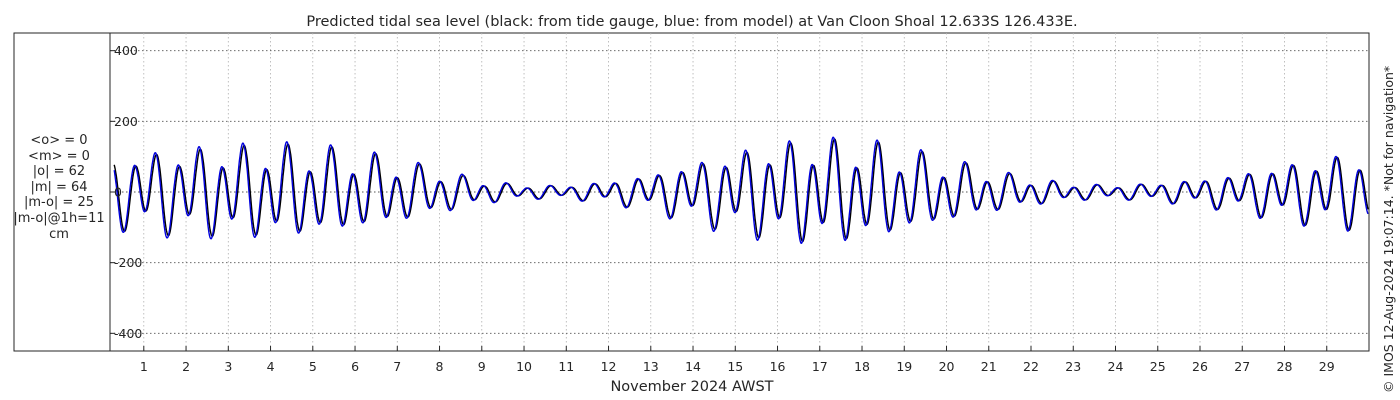 This screenshot has height=400, width=1400. What do you see at coordinates (482, 366) in the screenshot?
I see `x-tick-label: 9` at bounding box center [482, 366].